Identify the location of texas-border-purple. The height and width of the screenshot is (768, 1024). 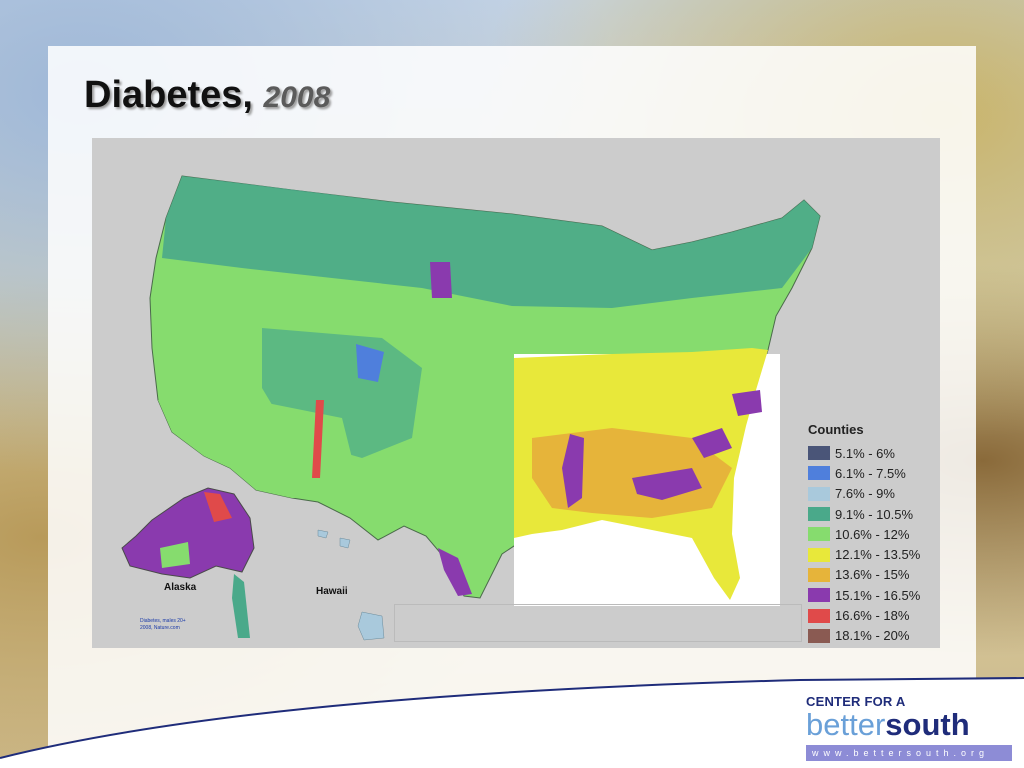
(455, 572).